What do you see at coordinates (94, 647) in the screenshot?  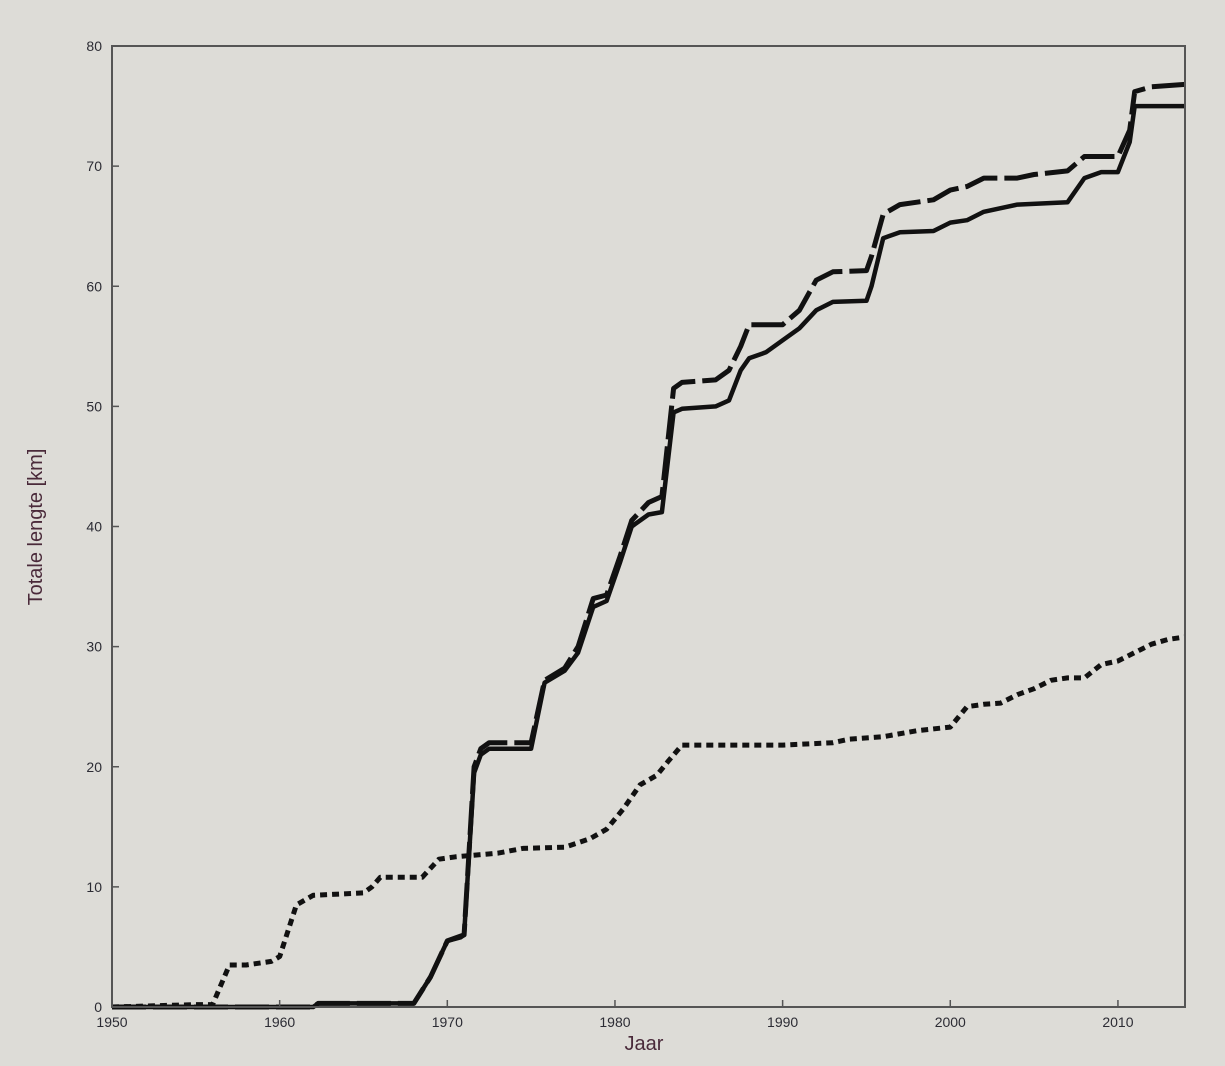 I see `y-tick-label: 30` at bounding box center [94, 647].